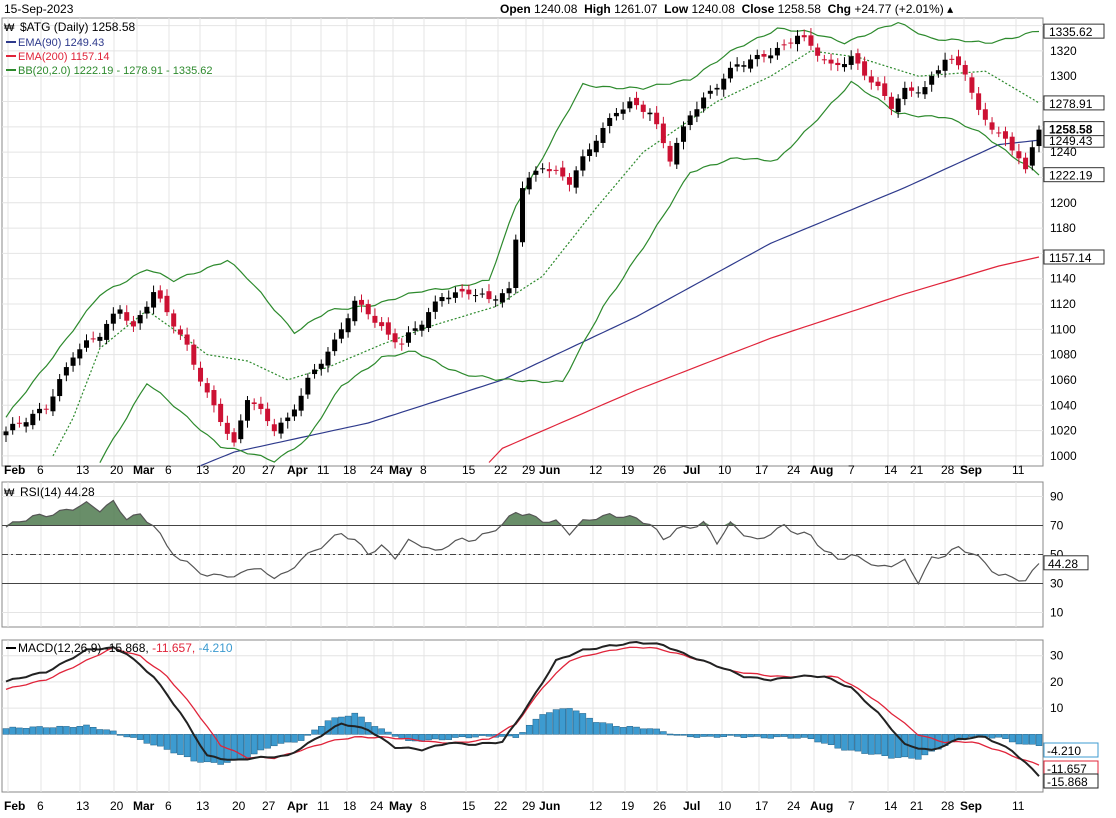  What do you see at coordinates (1071, 176) in the screenshot?
I see `bb-lower-value: 1222.19` at bounding box center [1071, 176].